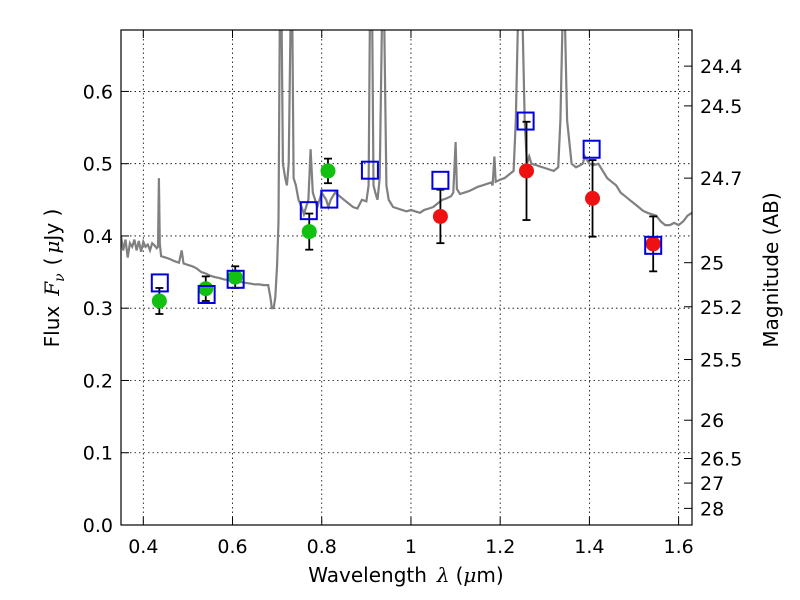 The width and height of the screenshot is (800, 600). I want to click on y-tick-label: 0.0, so click(98, 526).